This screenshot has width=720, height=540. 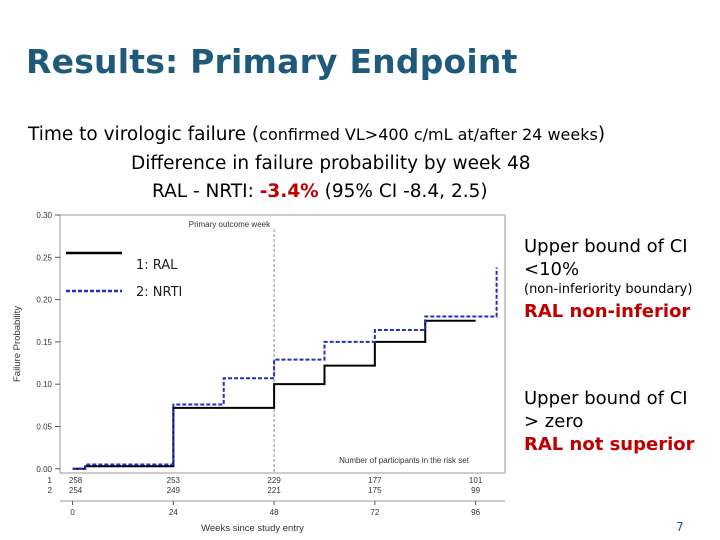 I want to click on y-tick-label: 0.25, so click(x=44, y=257).